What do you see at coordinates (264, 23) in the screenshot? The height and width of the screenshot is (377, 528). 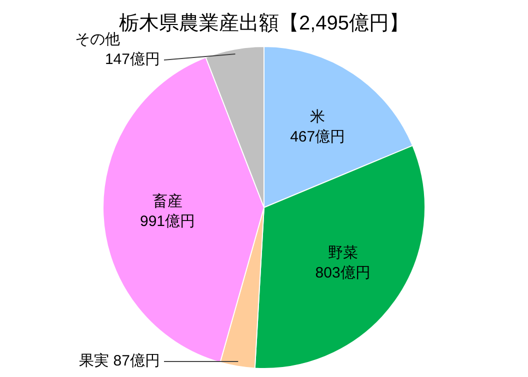 I see `chart-title: 栃木県農業産出額【2,495億円】` at bounding box center [264, 23].